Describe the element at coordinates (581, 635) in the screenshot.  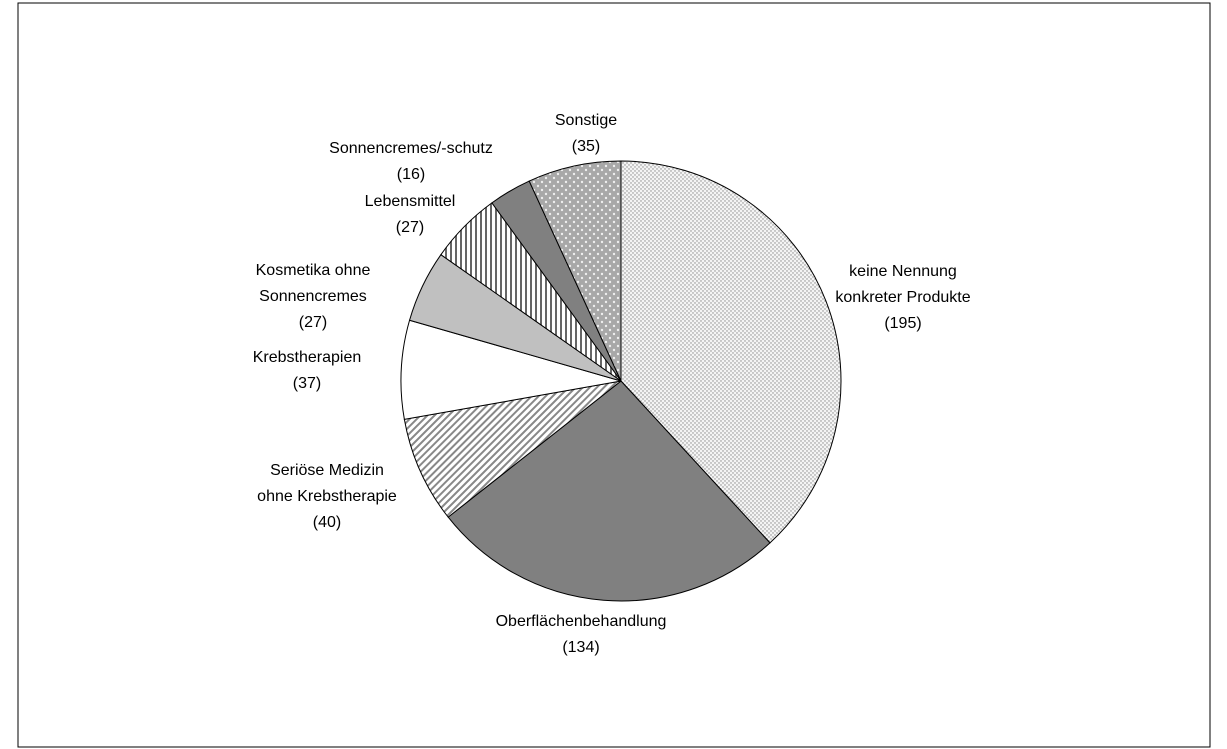
I see `slice-label: Oberflächenbehandlung (134)` at that location.